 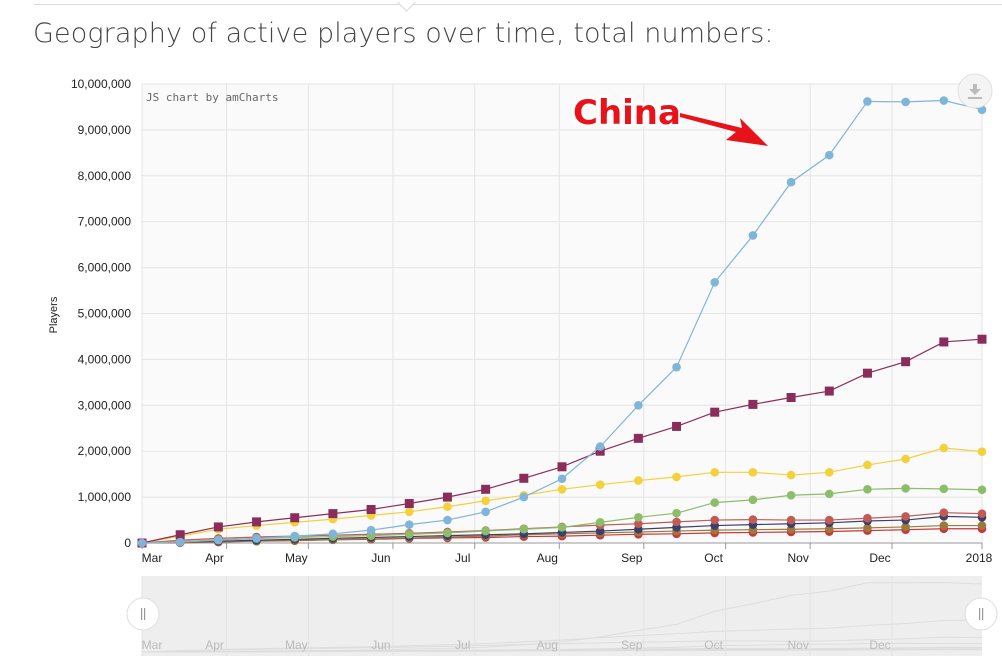 What do you see at coordinates (975, 91) in the screenshot?
I see `export-button` at bounding box center [975, 91].